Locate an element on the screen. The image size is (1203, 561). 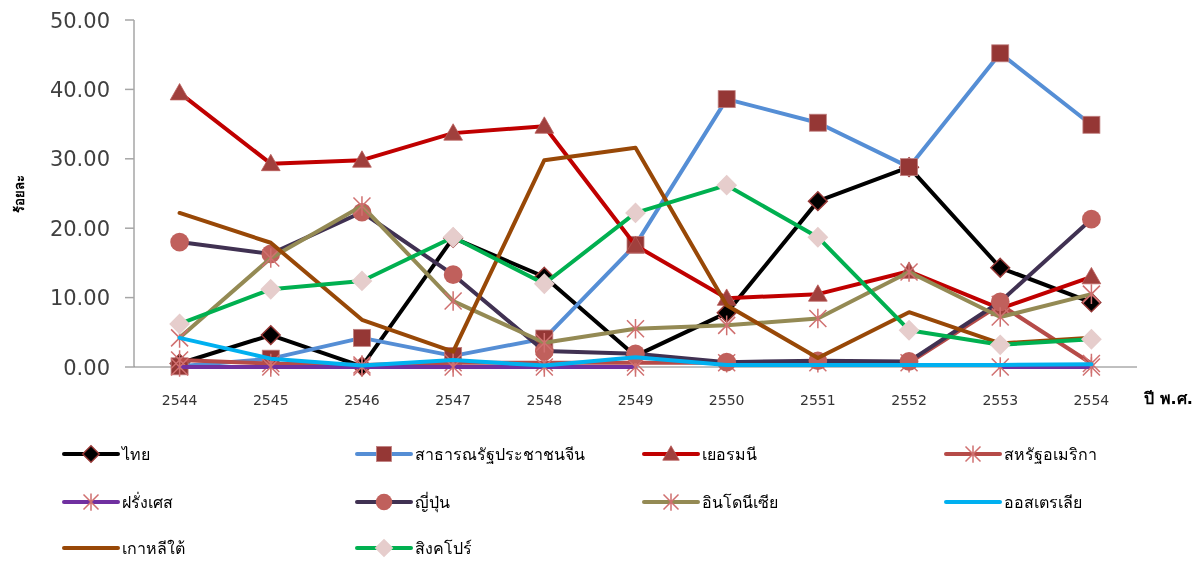
x-tick-label: 2547 is located at coordinates (453, 400).